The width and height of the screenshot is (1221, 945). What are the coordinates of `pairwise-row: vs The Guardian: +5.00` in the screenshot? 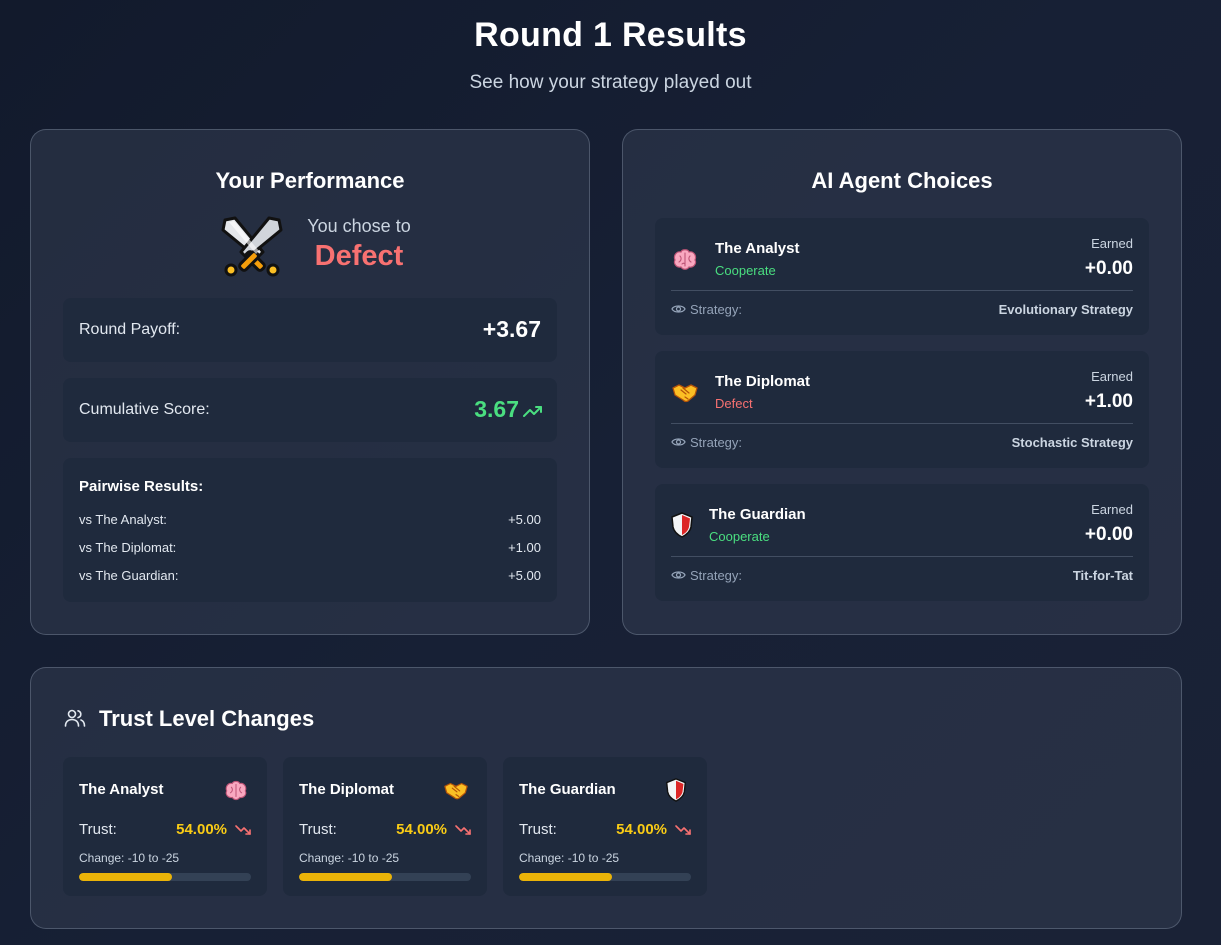 It's located at (310, 577).